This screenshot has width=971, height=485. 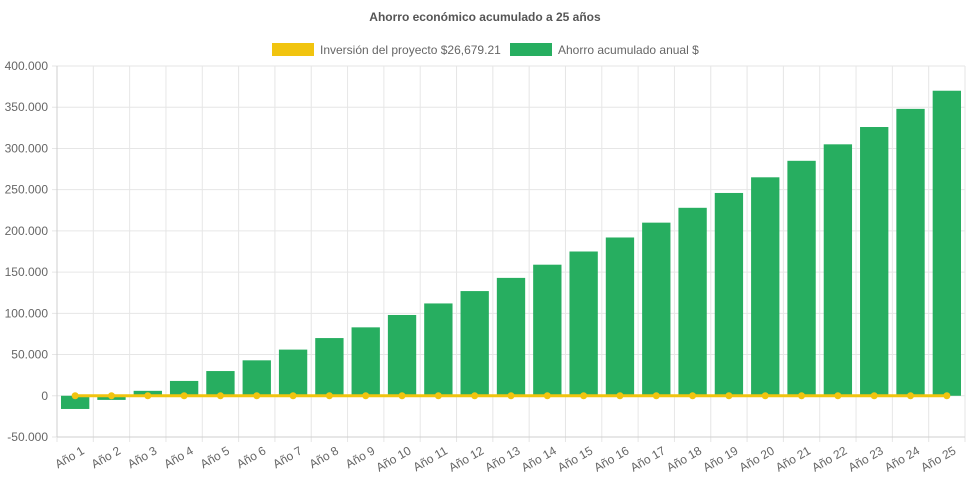 What do you see at coordinates (324, 457) in the screenshot?
I see `x-tick-label: Año 8` at bounding box center [324, 457].